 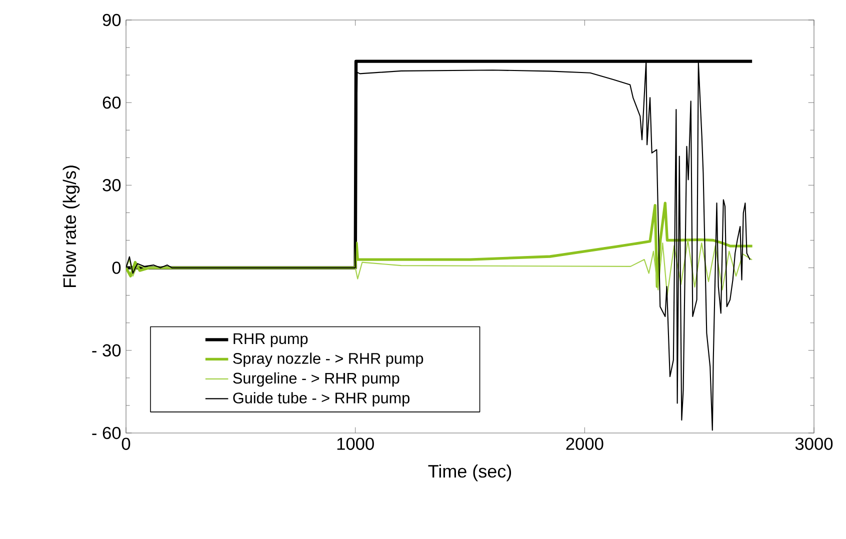 What do you see at coordinates (106, 433) in the screenshot?
I see `y-tick-label: - 60` at bounding box center [106, 433].